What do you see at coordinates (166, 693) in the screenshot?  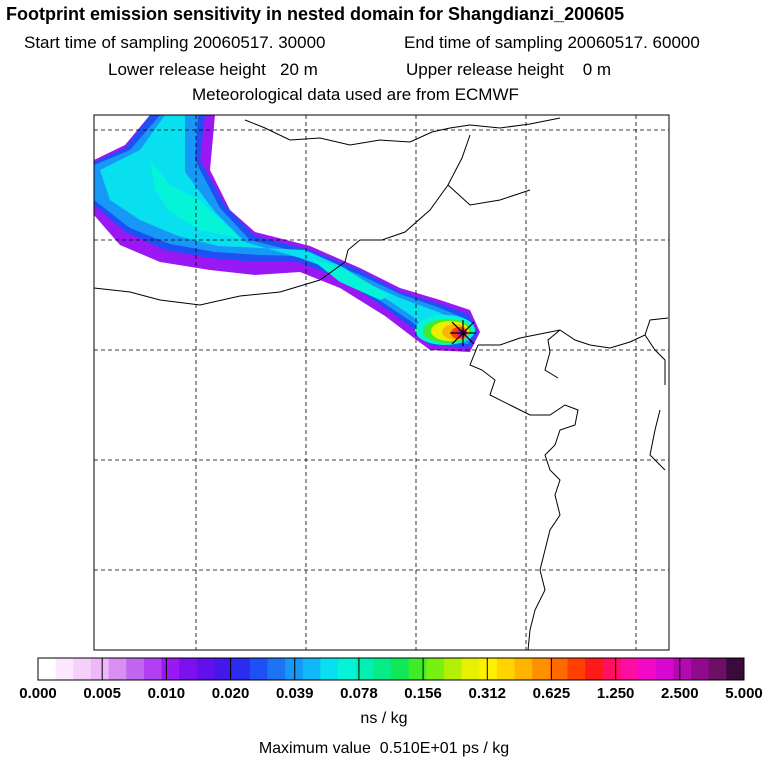 I see `colorbar-tick-label: 0.010` at bounding box center [166, 693].